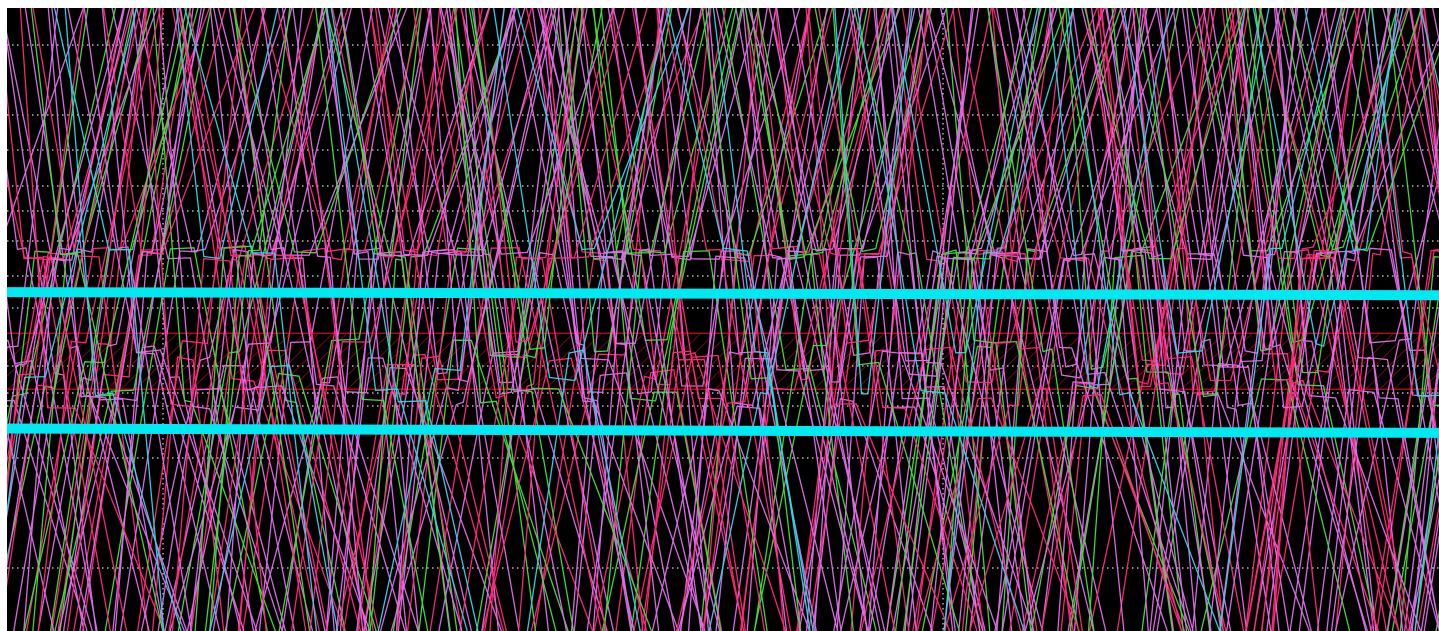 Image resolution: width=1439 pixels, height=631 pixels. Describe the element at coordinates (723, 430) in the screenshot. I see `lower-cursor` at that location.